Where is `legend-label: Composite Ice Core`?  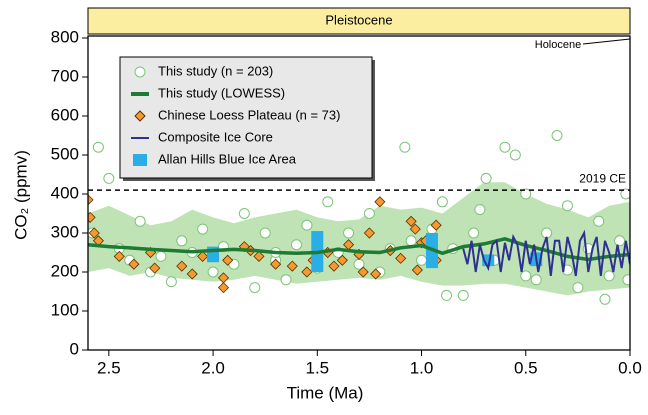
legend-label: Composite Ice Core is located at coordinates (215, 136).